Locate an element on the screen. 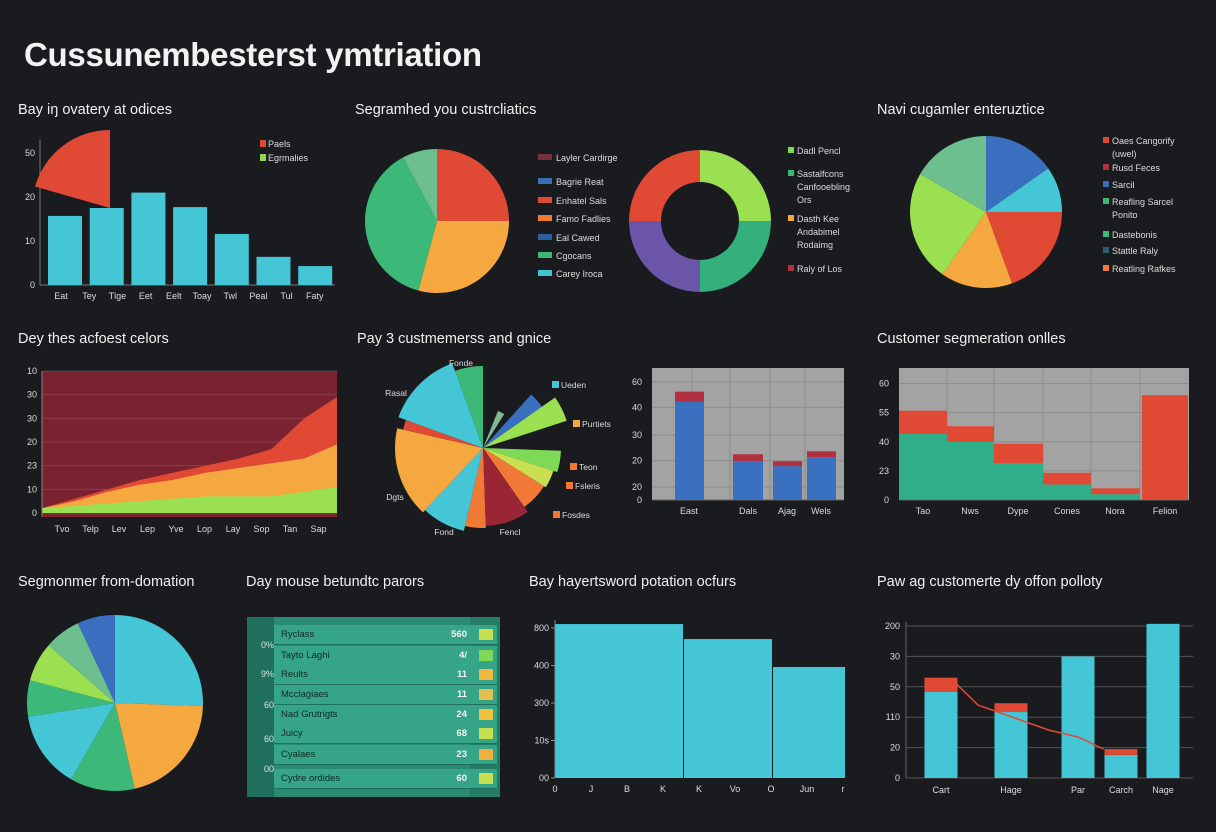 Image resolution: width=1216 pixels, height=832 pixels. x-tick-label: B is located at coordinates (627, 789).